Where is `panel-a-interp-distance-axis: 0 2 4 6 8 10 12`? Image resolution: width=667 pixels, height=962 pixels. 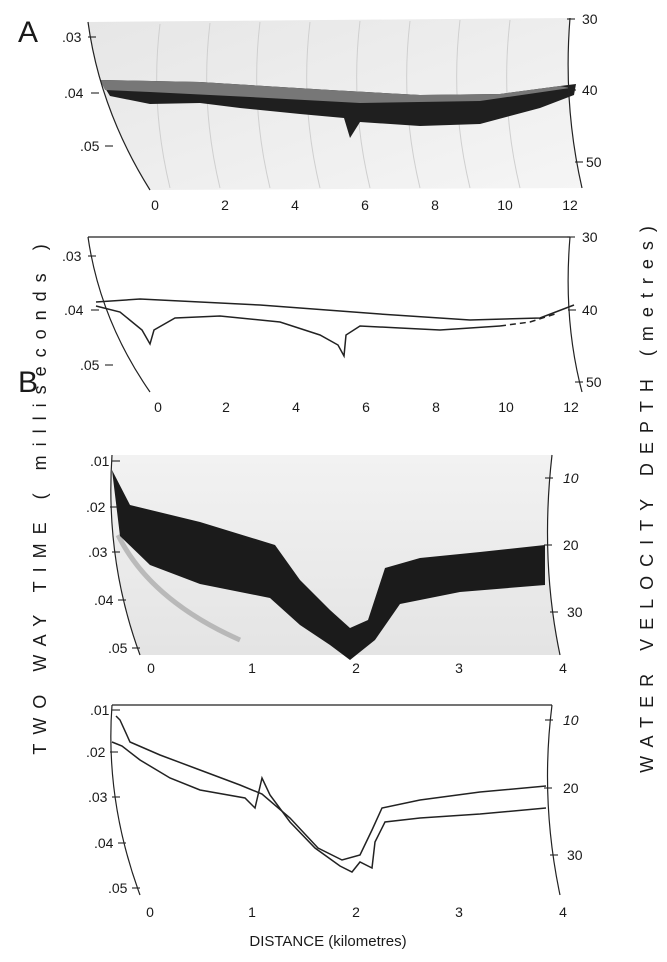 panel-a-interp-distance-axis: 0 2 4 6 8 10 12 is located at coordinates (366, 407).